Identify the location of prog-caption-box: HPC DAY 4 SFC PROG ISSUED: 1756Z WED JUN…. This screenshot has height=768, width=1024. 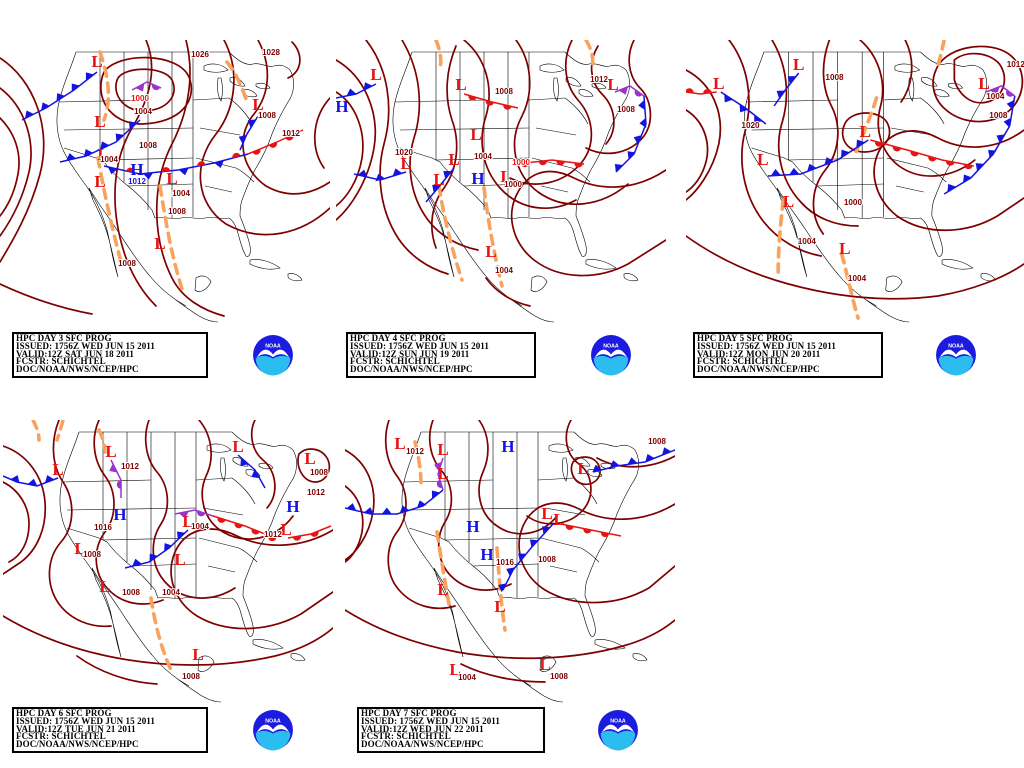
(441, 355).